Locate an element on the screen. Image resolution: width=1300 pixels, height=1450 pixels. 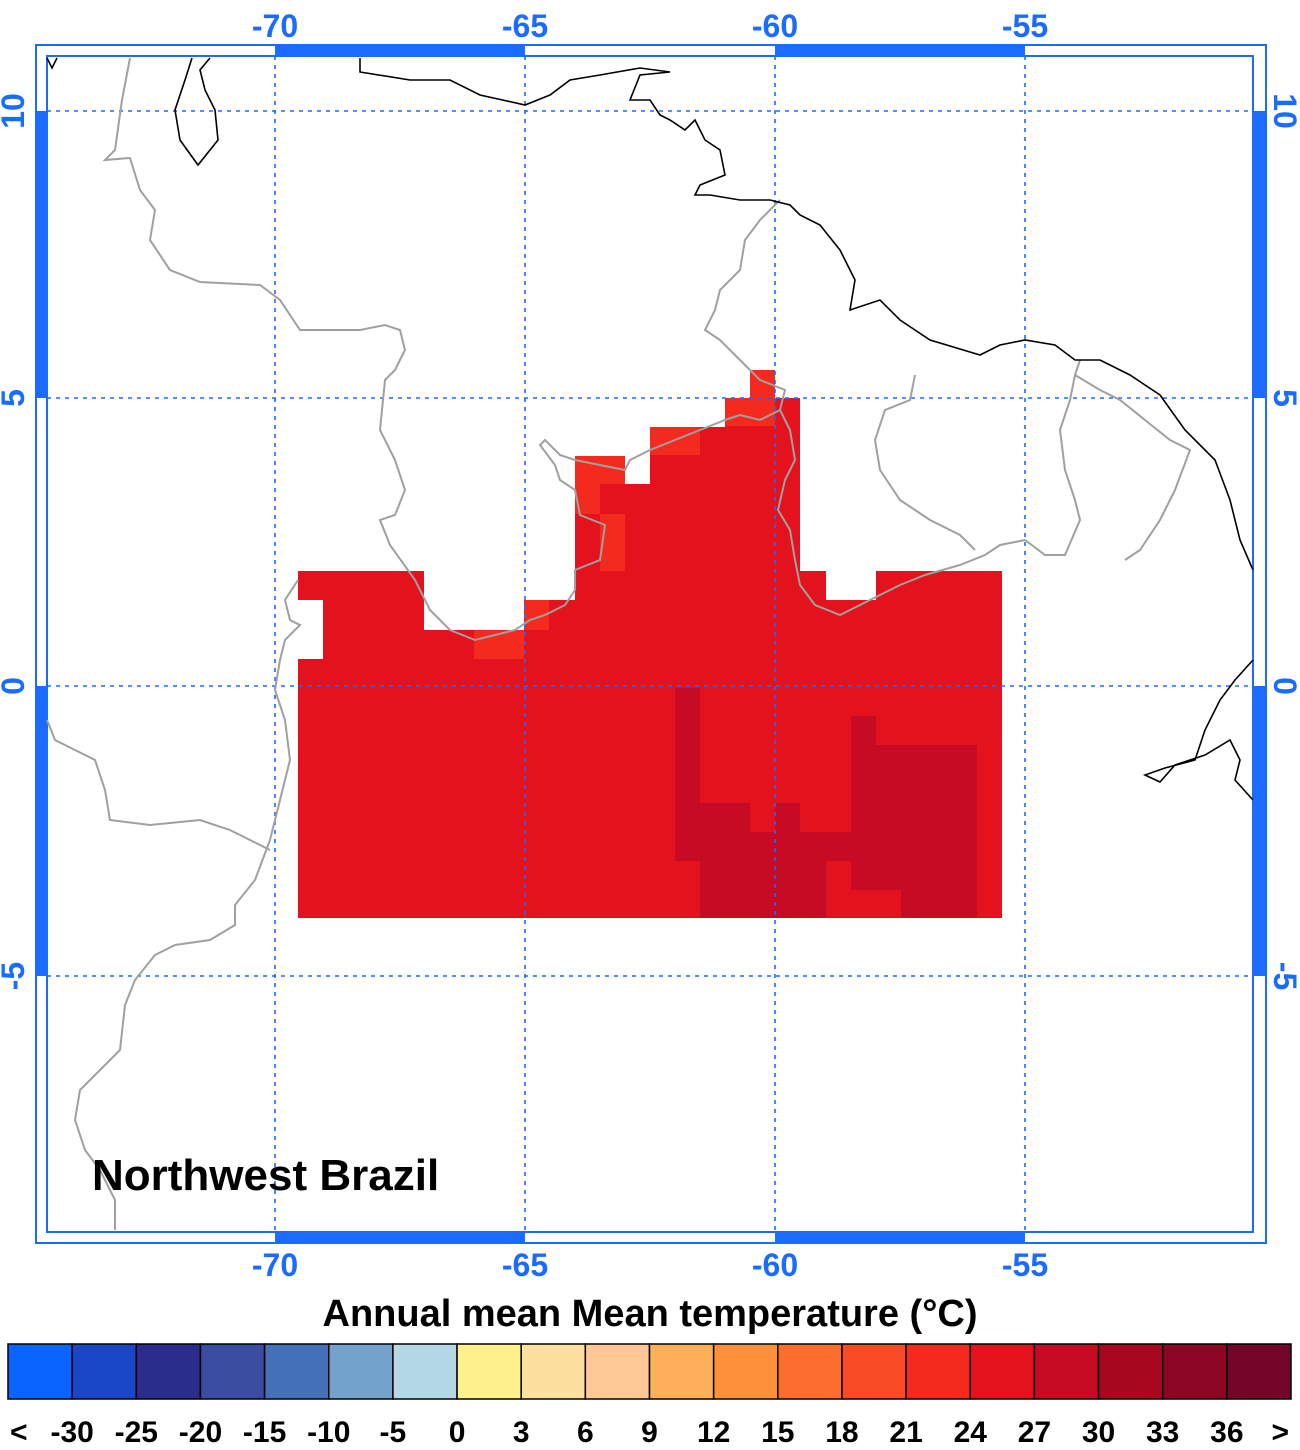
colorbar-label: -25 is located at coordinates (136, 1432).